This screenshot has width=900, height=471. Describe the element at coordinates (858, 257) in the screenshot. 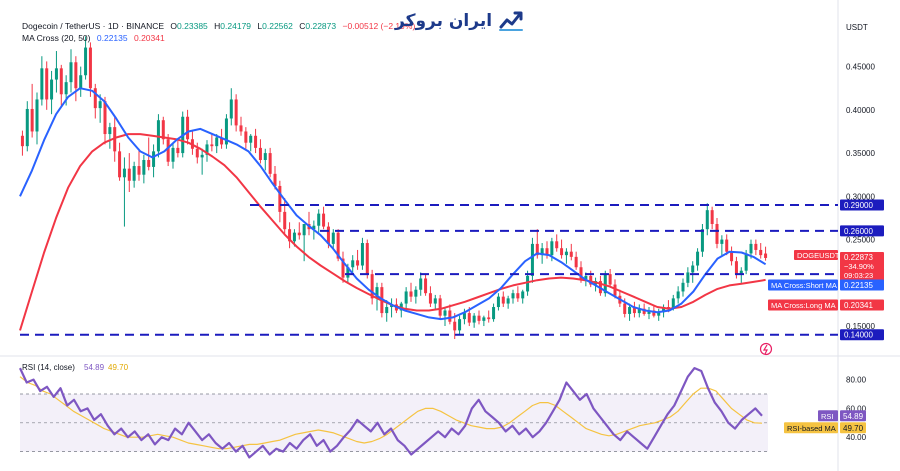

I see `price-tag-value: 0.22873` at that location.